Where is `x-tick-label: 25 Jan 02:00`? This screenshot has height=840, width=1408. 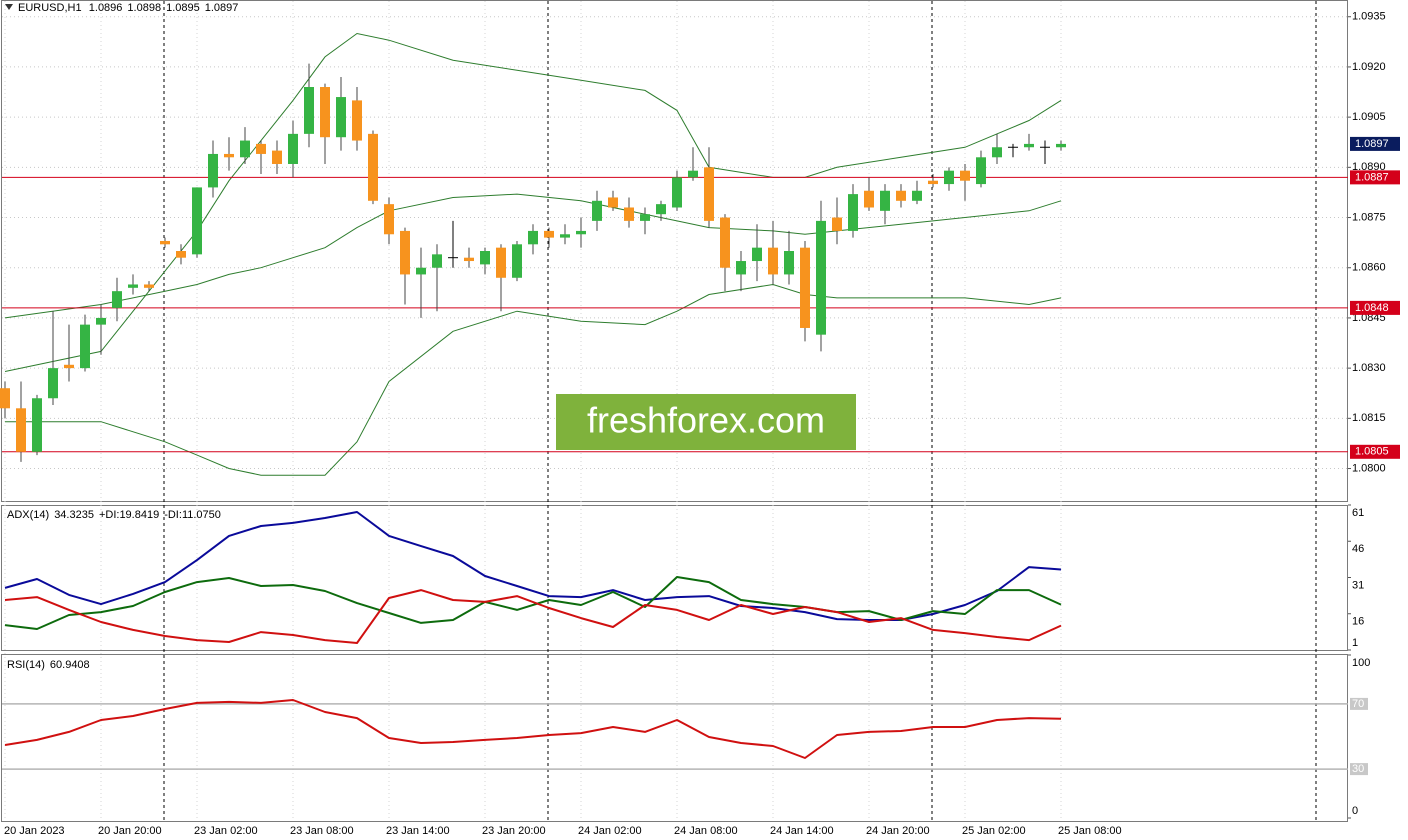 x-tick-label: 25 Jan 02:00 is located at coordinates (994, 831).